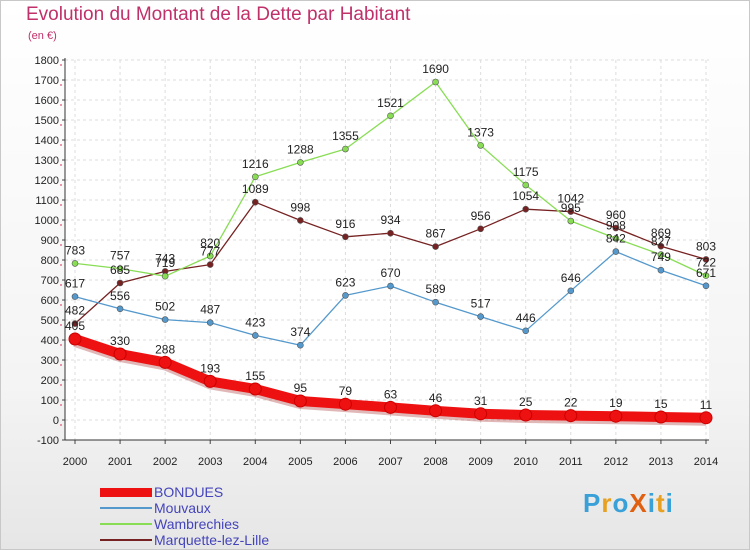 This screenshot has width=750, height=550. I want to click on data-label: 803, so click(706, 246).